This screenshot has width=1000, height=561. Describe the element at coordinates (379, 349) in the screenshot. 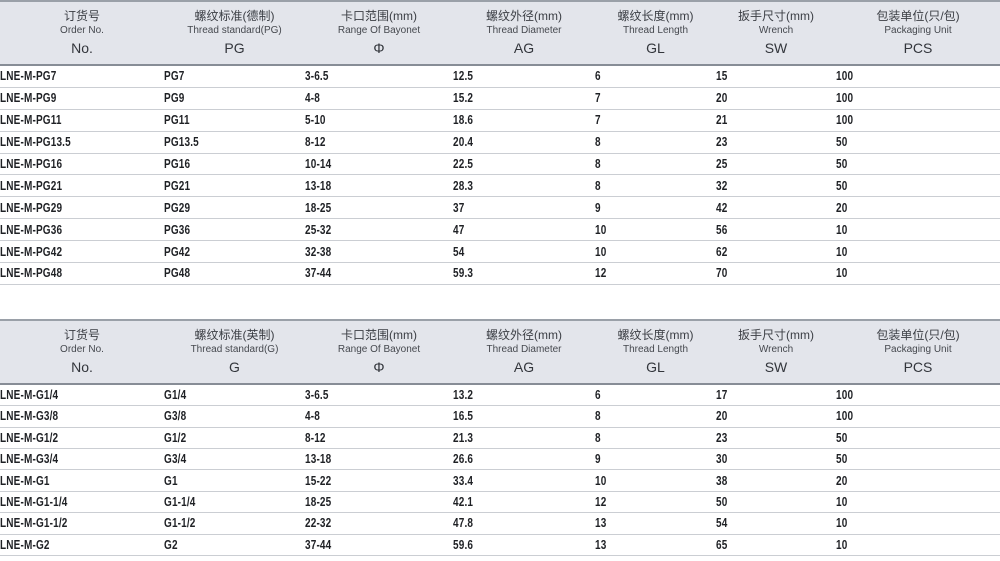

I see `header-label-en: Range Of Bayonet` at that location.